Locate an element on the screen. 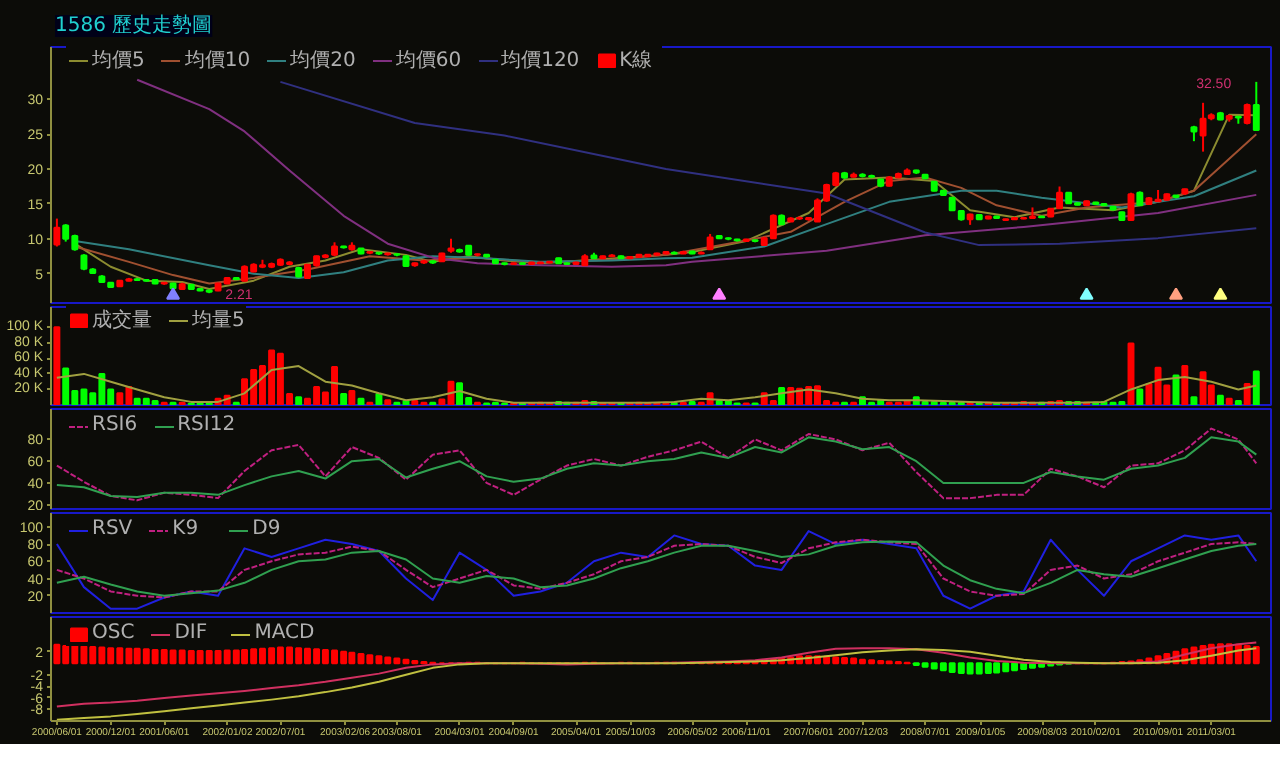  legend-label: 均價5 is located at coordinates (118, 61).